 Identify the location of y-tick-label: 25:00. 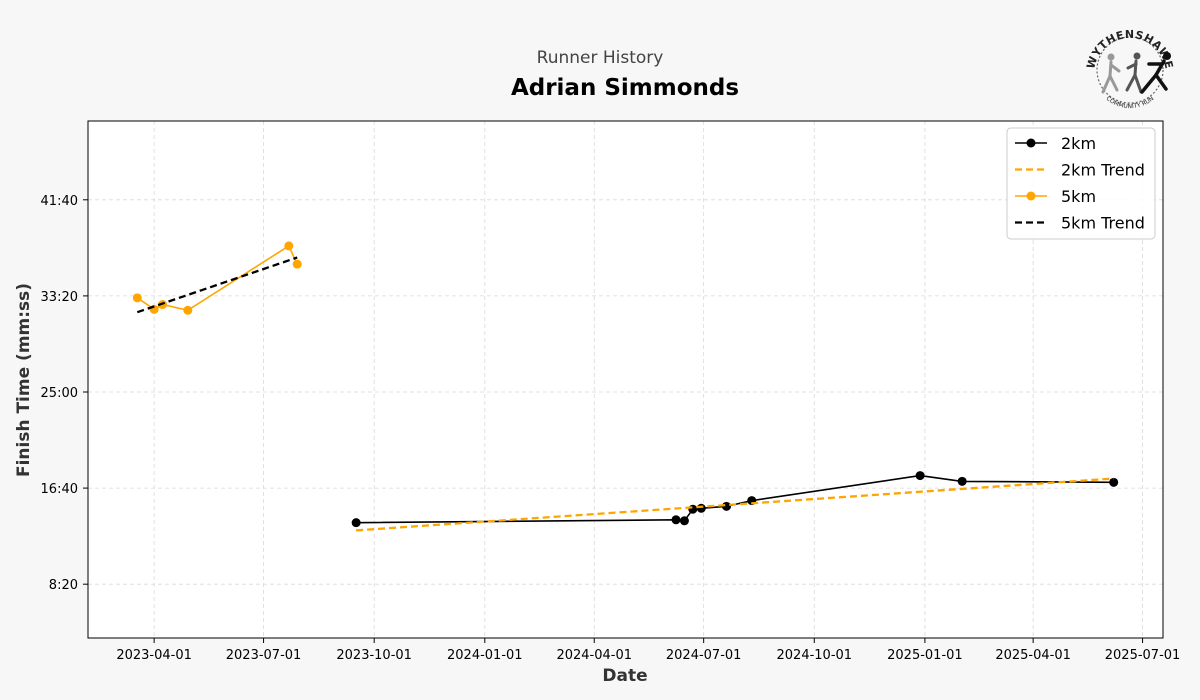
(59, 393).